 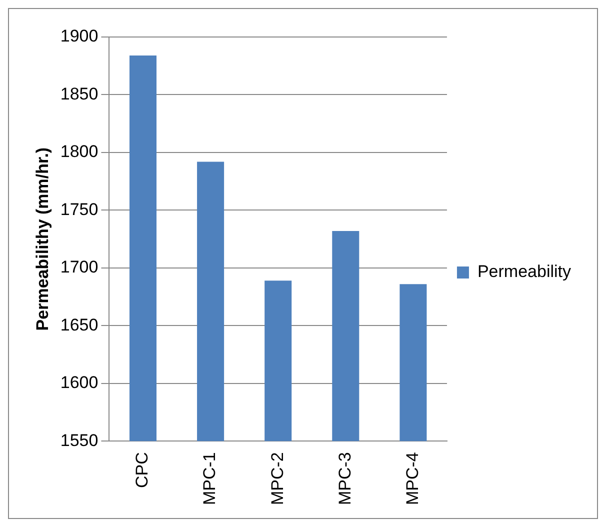 What do you see at coordinates (79, 324) in the screenshot?
I see `y-tick-label: 1650` at bounding box center [79, 324].